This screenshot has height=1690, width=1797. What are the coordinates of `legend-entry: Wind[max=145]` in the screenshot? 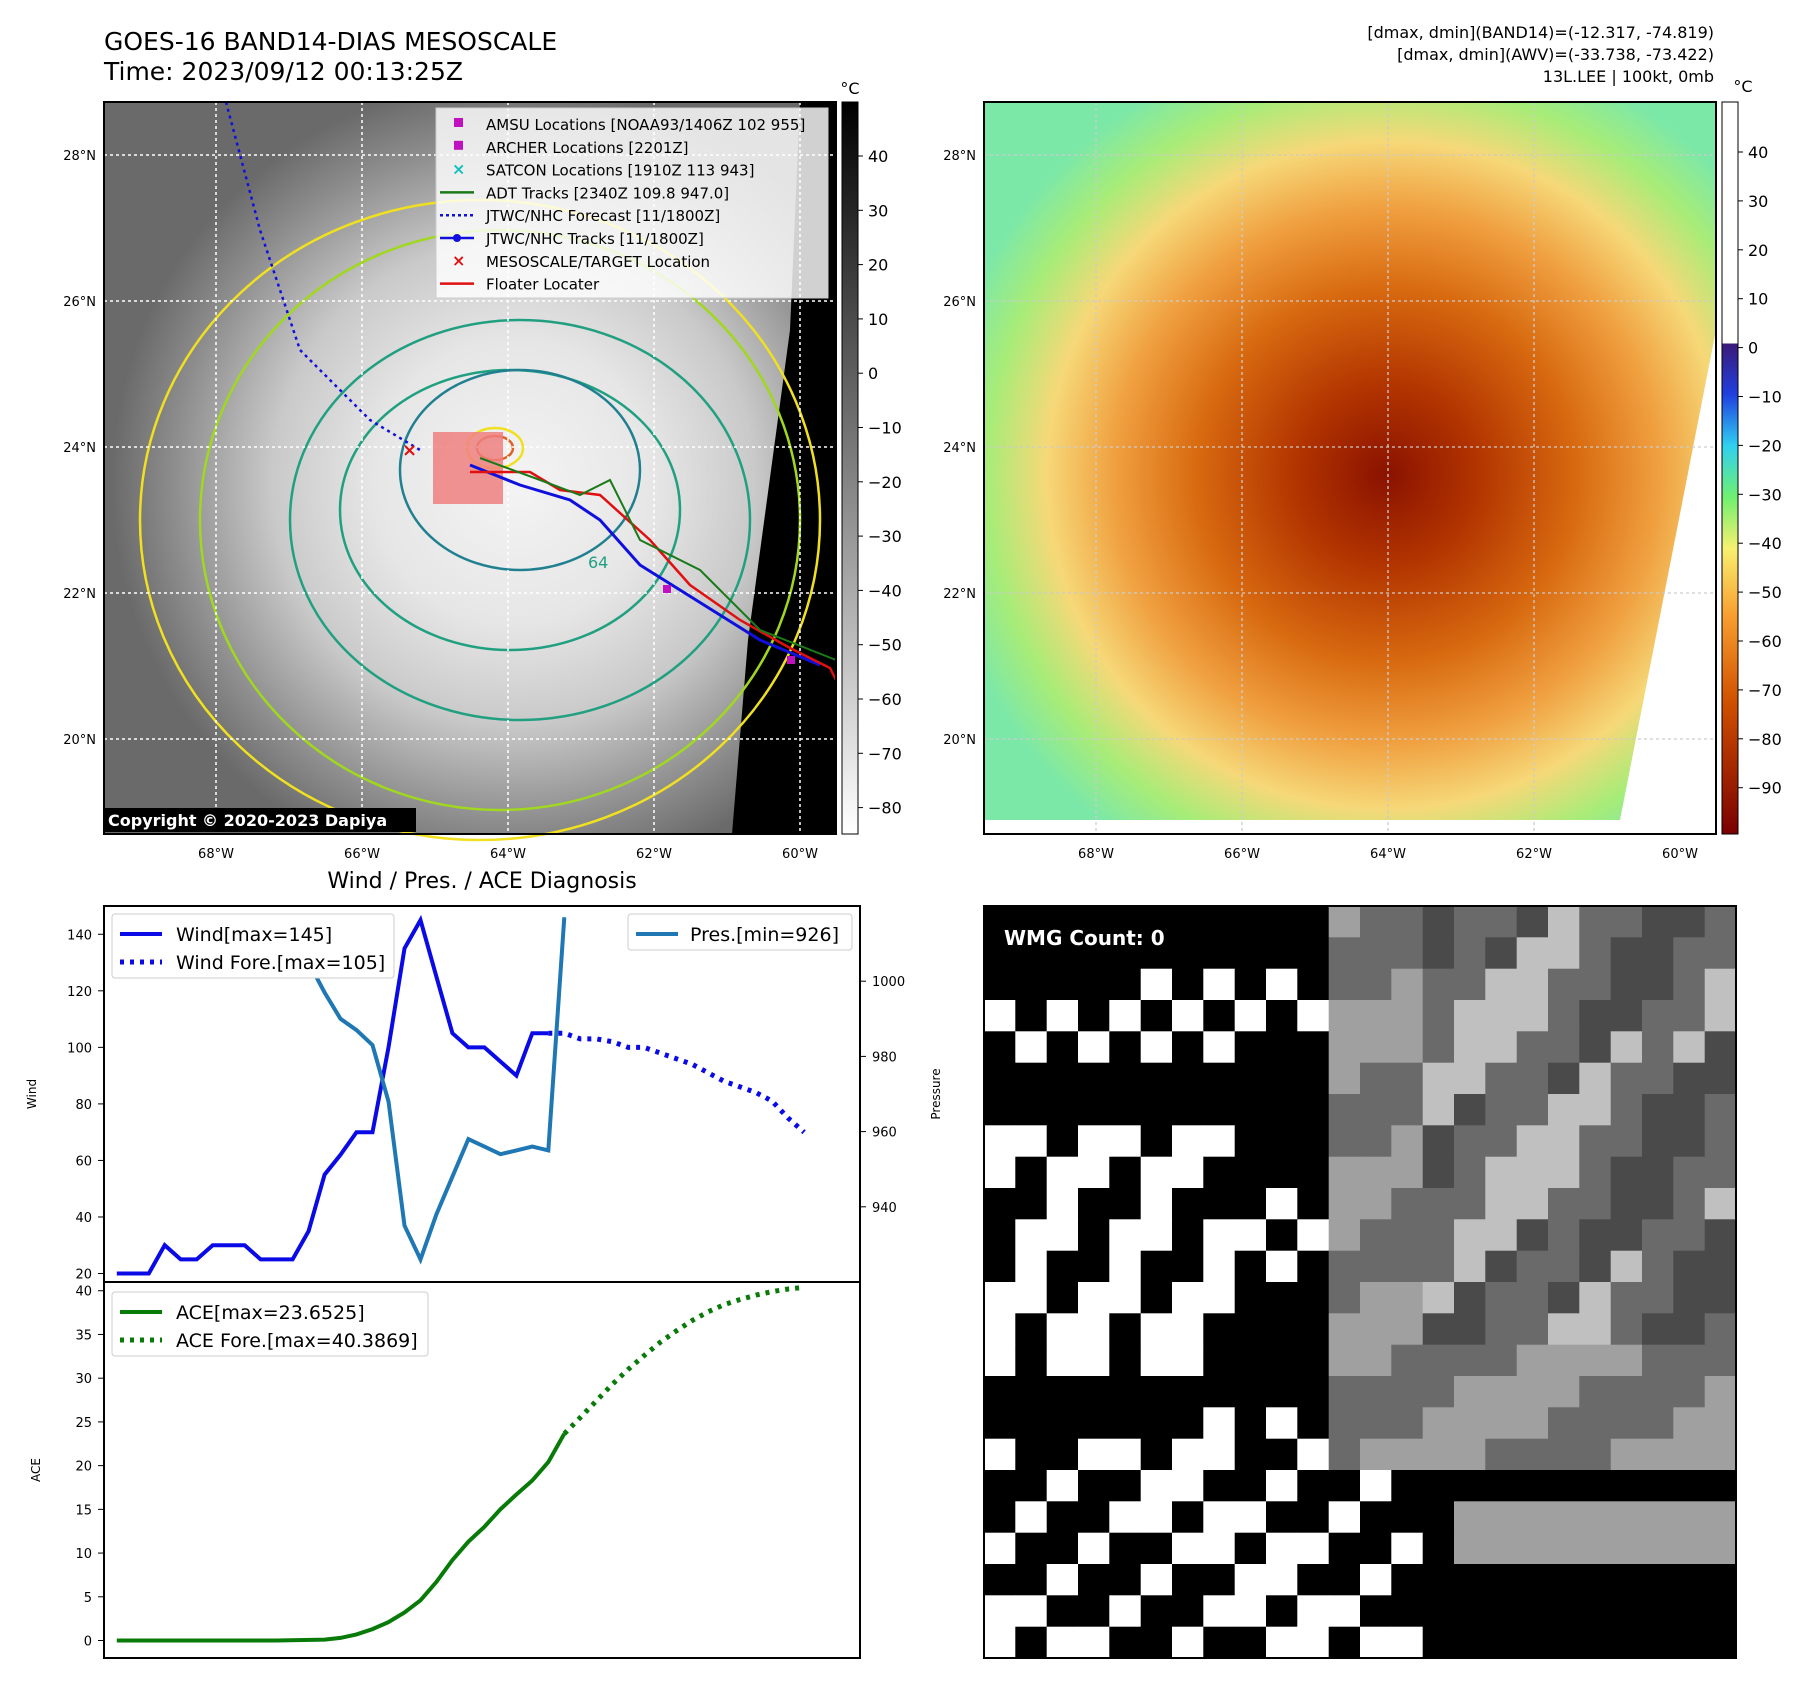 It's located at (254, 935).